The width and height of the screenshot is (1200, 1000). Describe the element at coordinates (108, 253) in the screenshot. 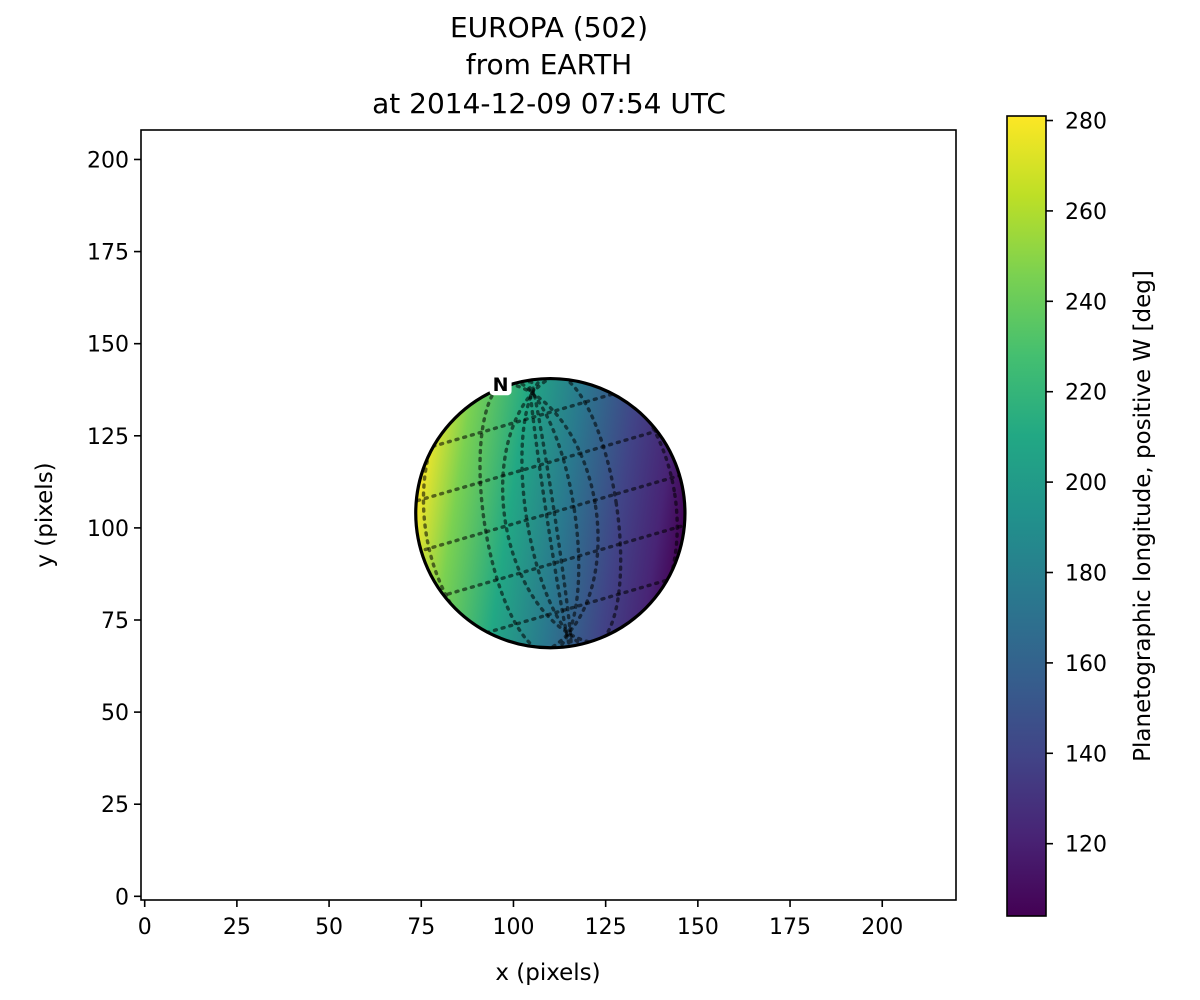

I see `y-tick-label: 175` at that location.